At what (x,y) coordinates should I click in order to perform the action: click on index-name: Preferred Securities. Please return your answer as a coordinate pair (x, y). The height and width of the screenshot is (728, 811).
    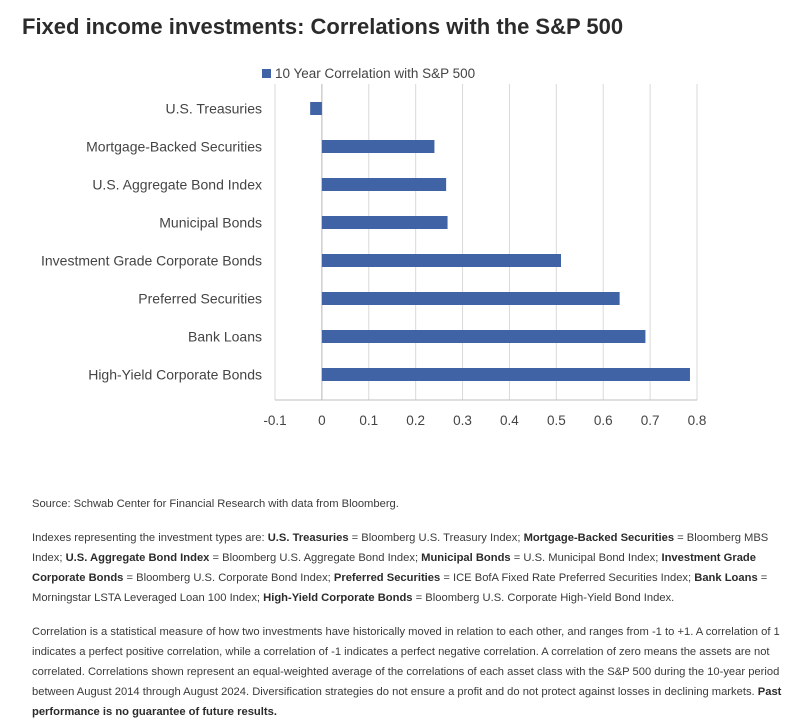
    Looking at the image, I should click on (387, 578).